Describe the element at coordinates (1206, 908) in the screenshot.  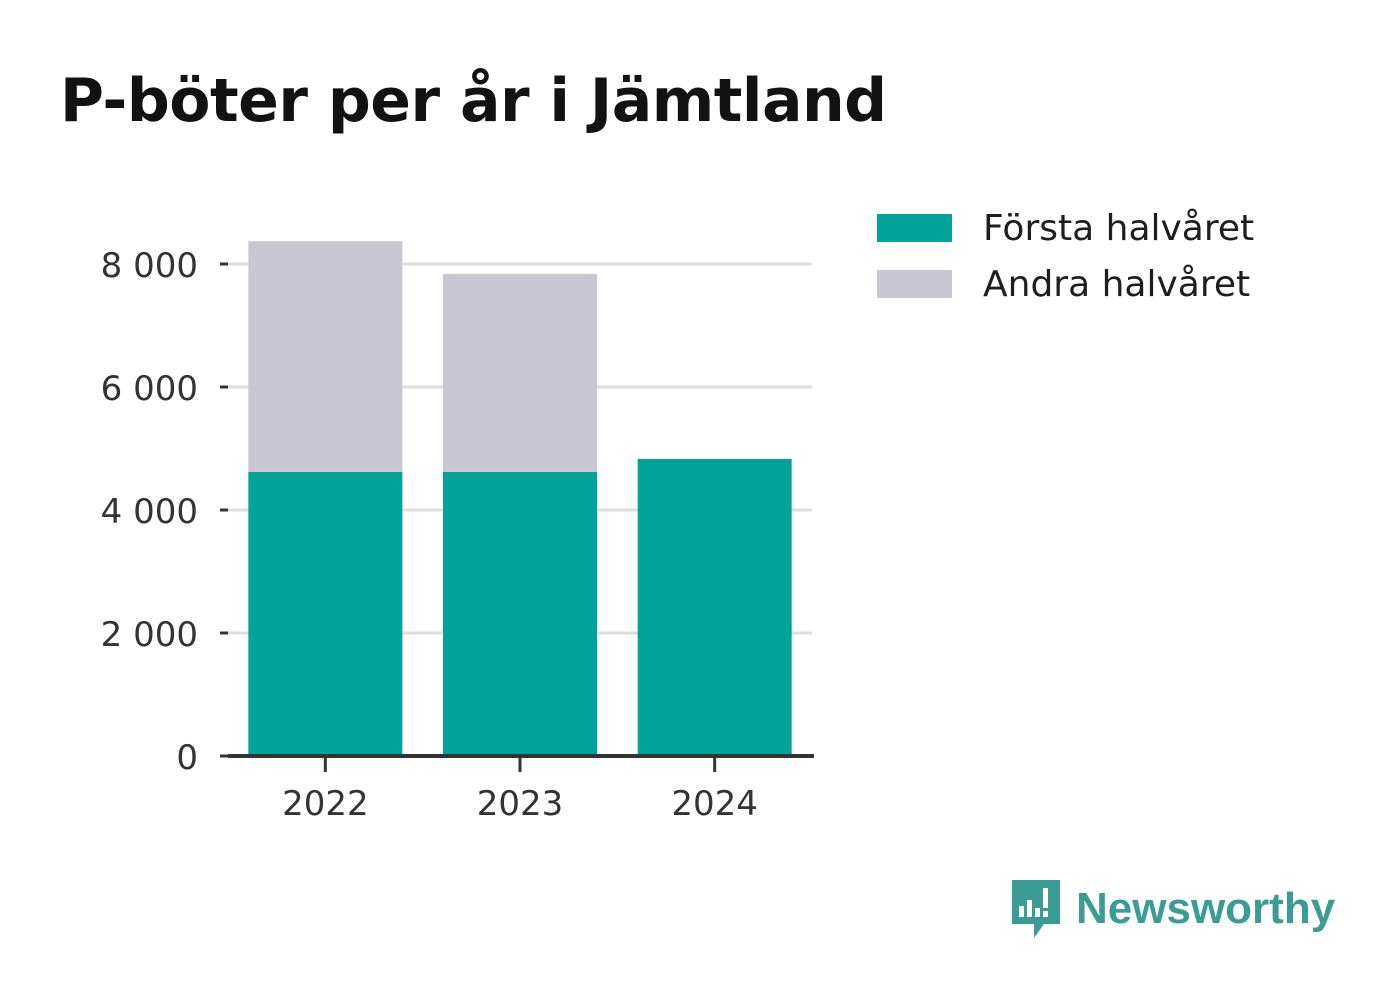
I see `brand-name: Newsworthy` at that location.